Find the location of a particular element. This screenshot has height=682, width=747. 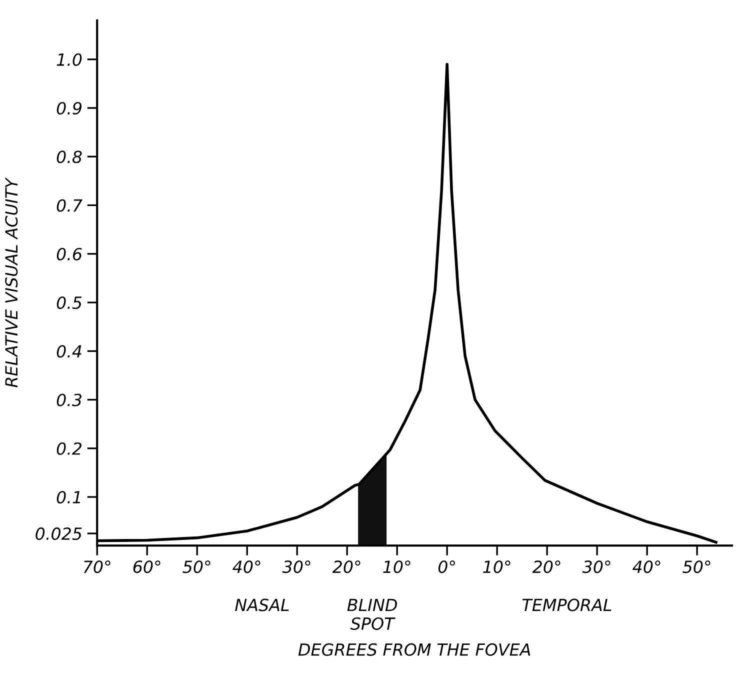

y-tick-label: 0.6 is located at coordinates (69, 254).